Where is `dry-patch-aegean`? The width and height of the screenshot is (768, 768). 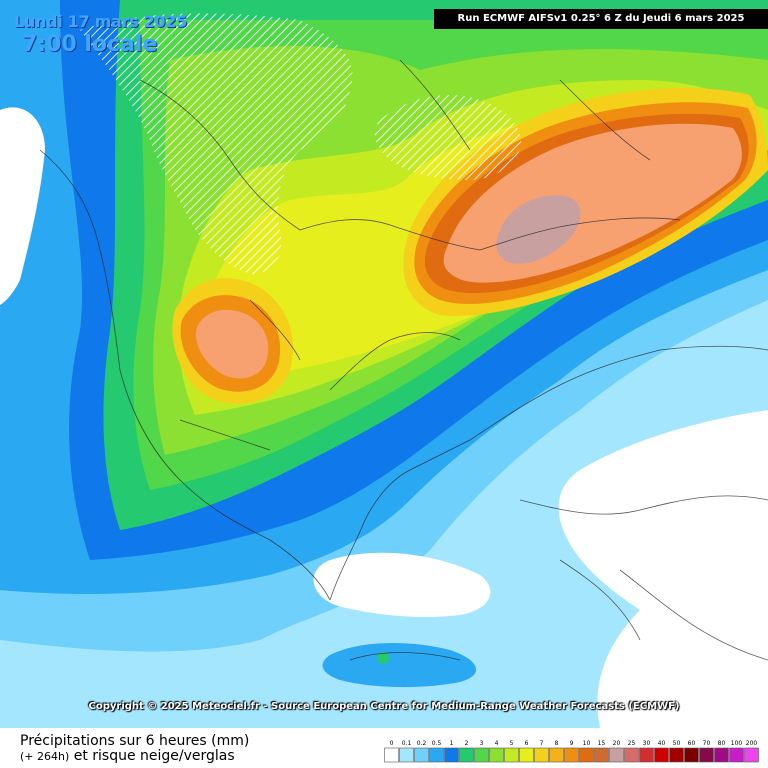 dry-patch-aegean is located at coordinates (402, 584).